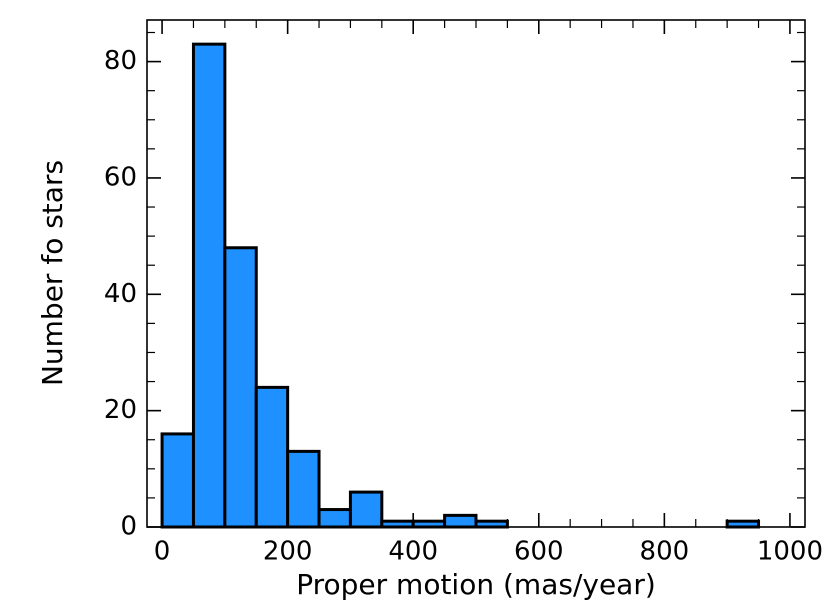 The height and width of the screenshot is (614, 830). Describe the element at coordinates (128, 527) in the screenshot. I see `y-tick-label: 0` at that location.